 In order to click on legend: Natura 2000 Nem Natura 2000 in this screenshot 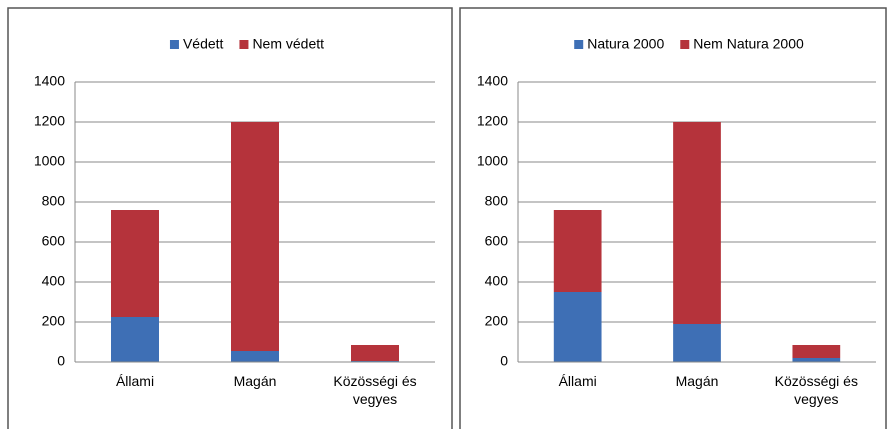, I will do `click(689, 44)`.